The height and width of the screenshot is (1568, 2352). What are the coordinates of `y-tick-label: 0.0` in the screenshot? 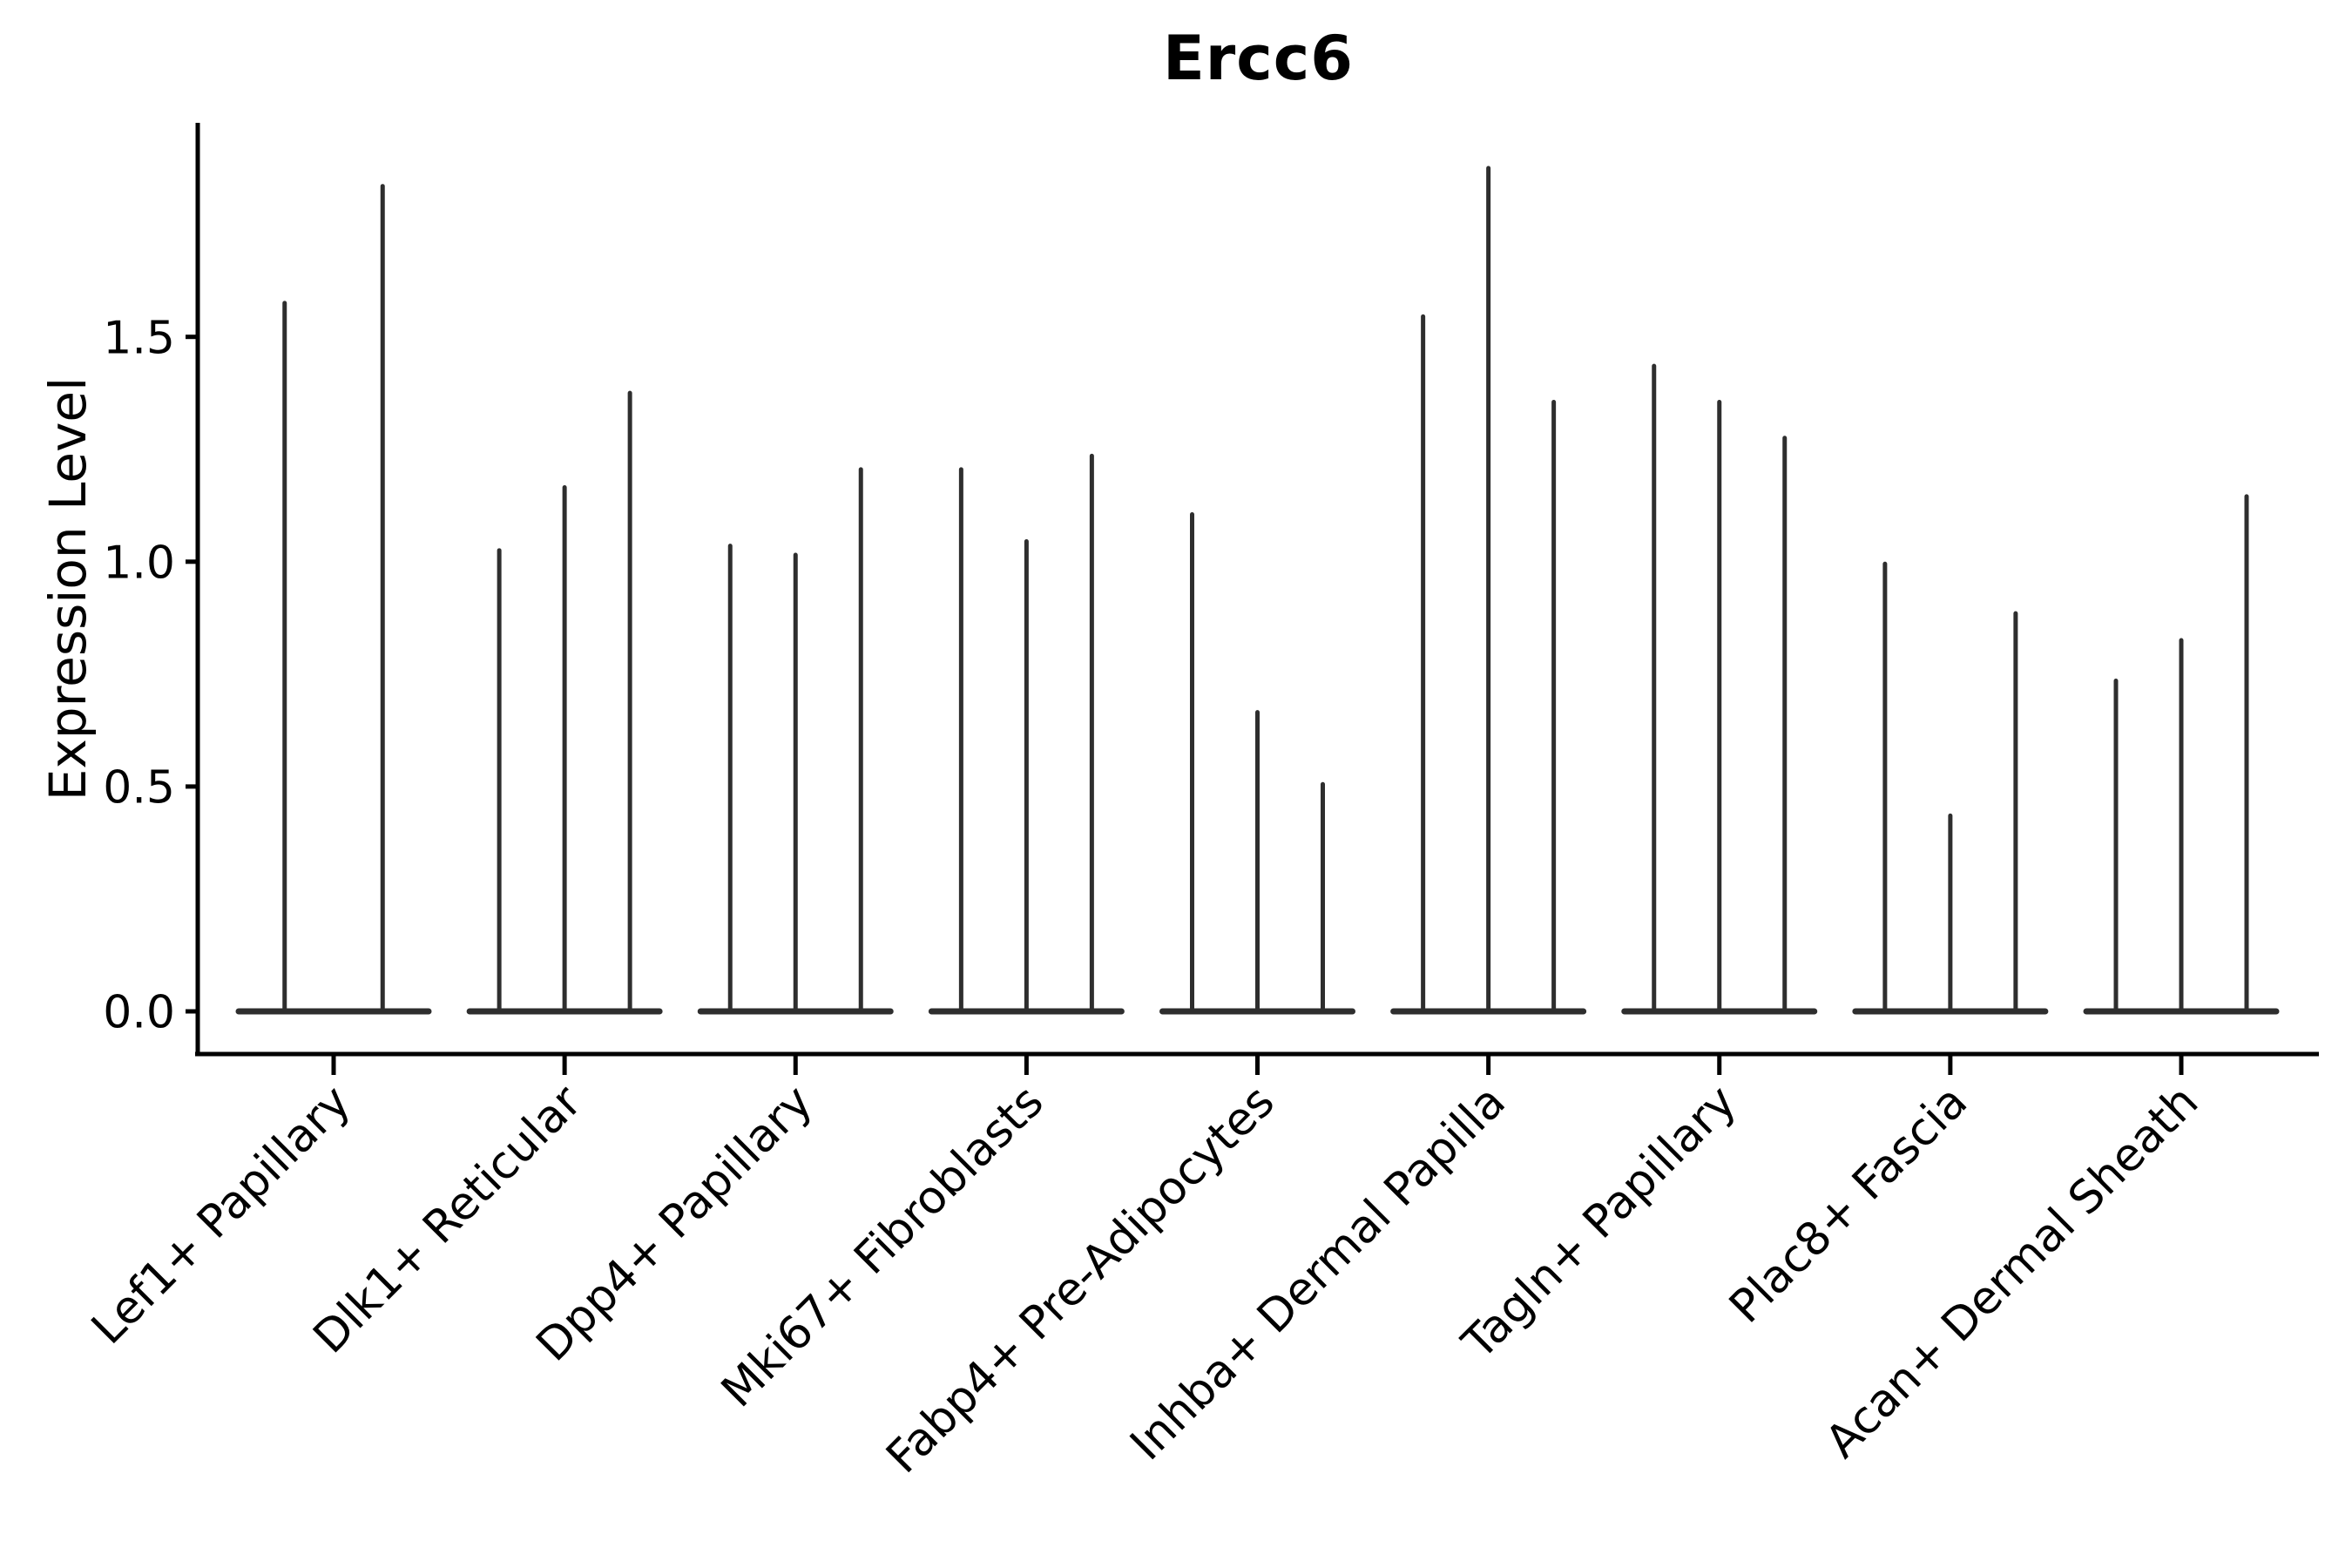 It's located at (139, 1013).